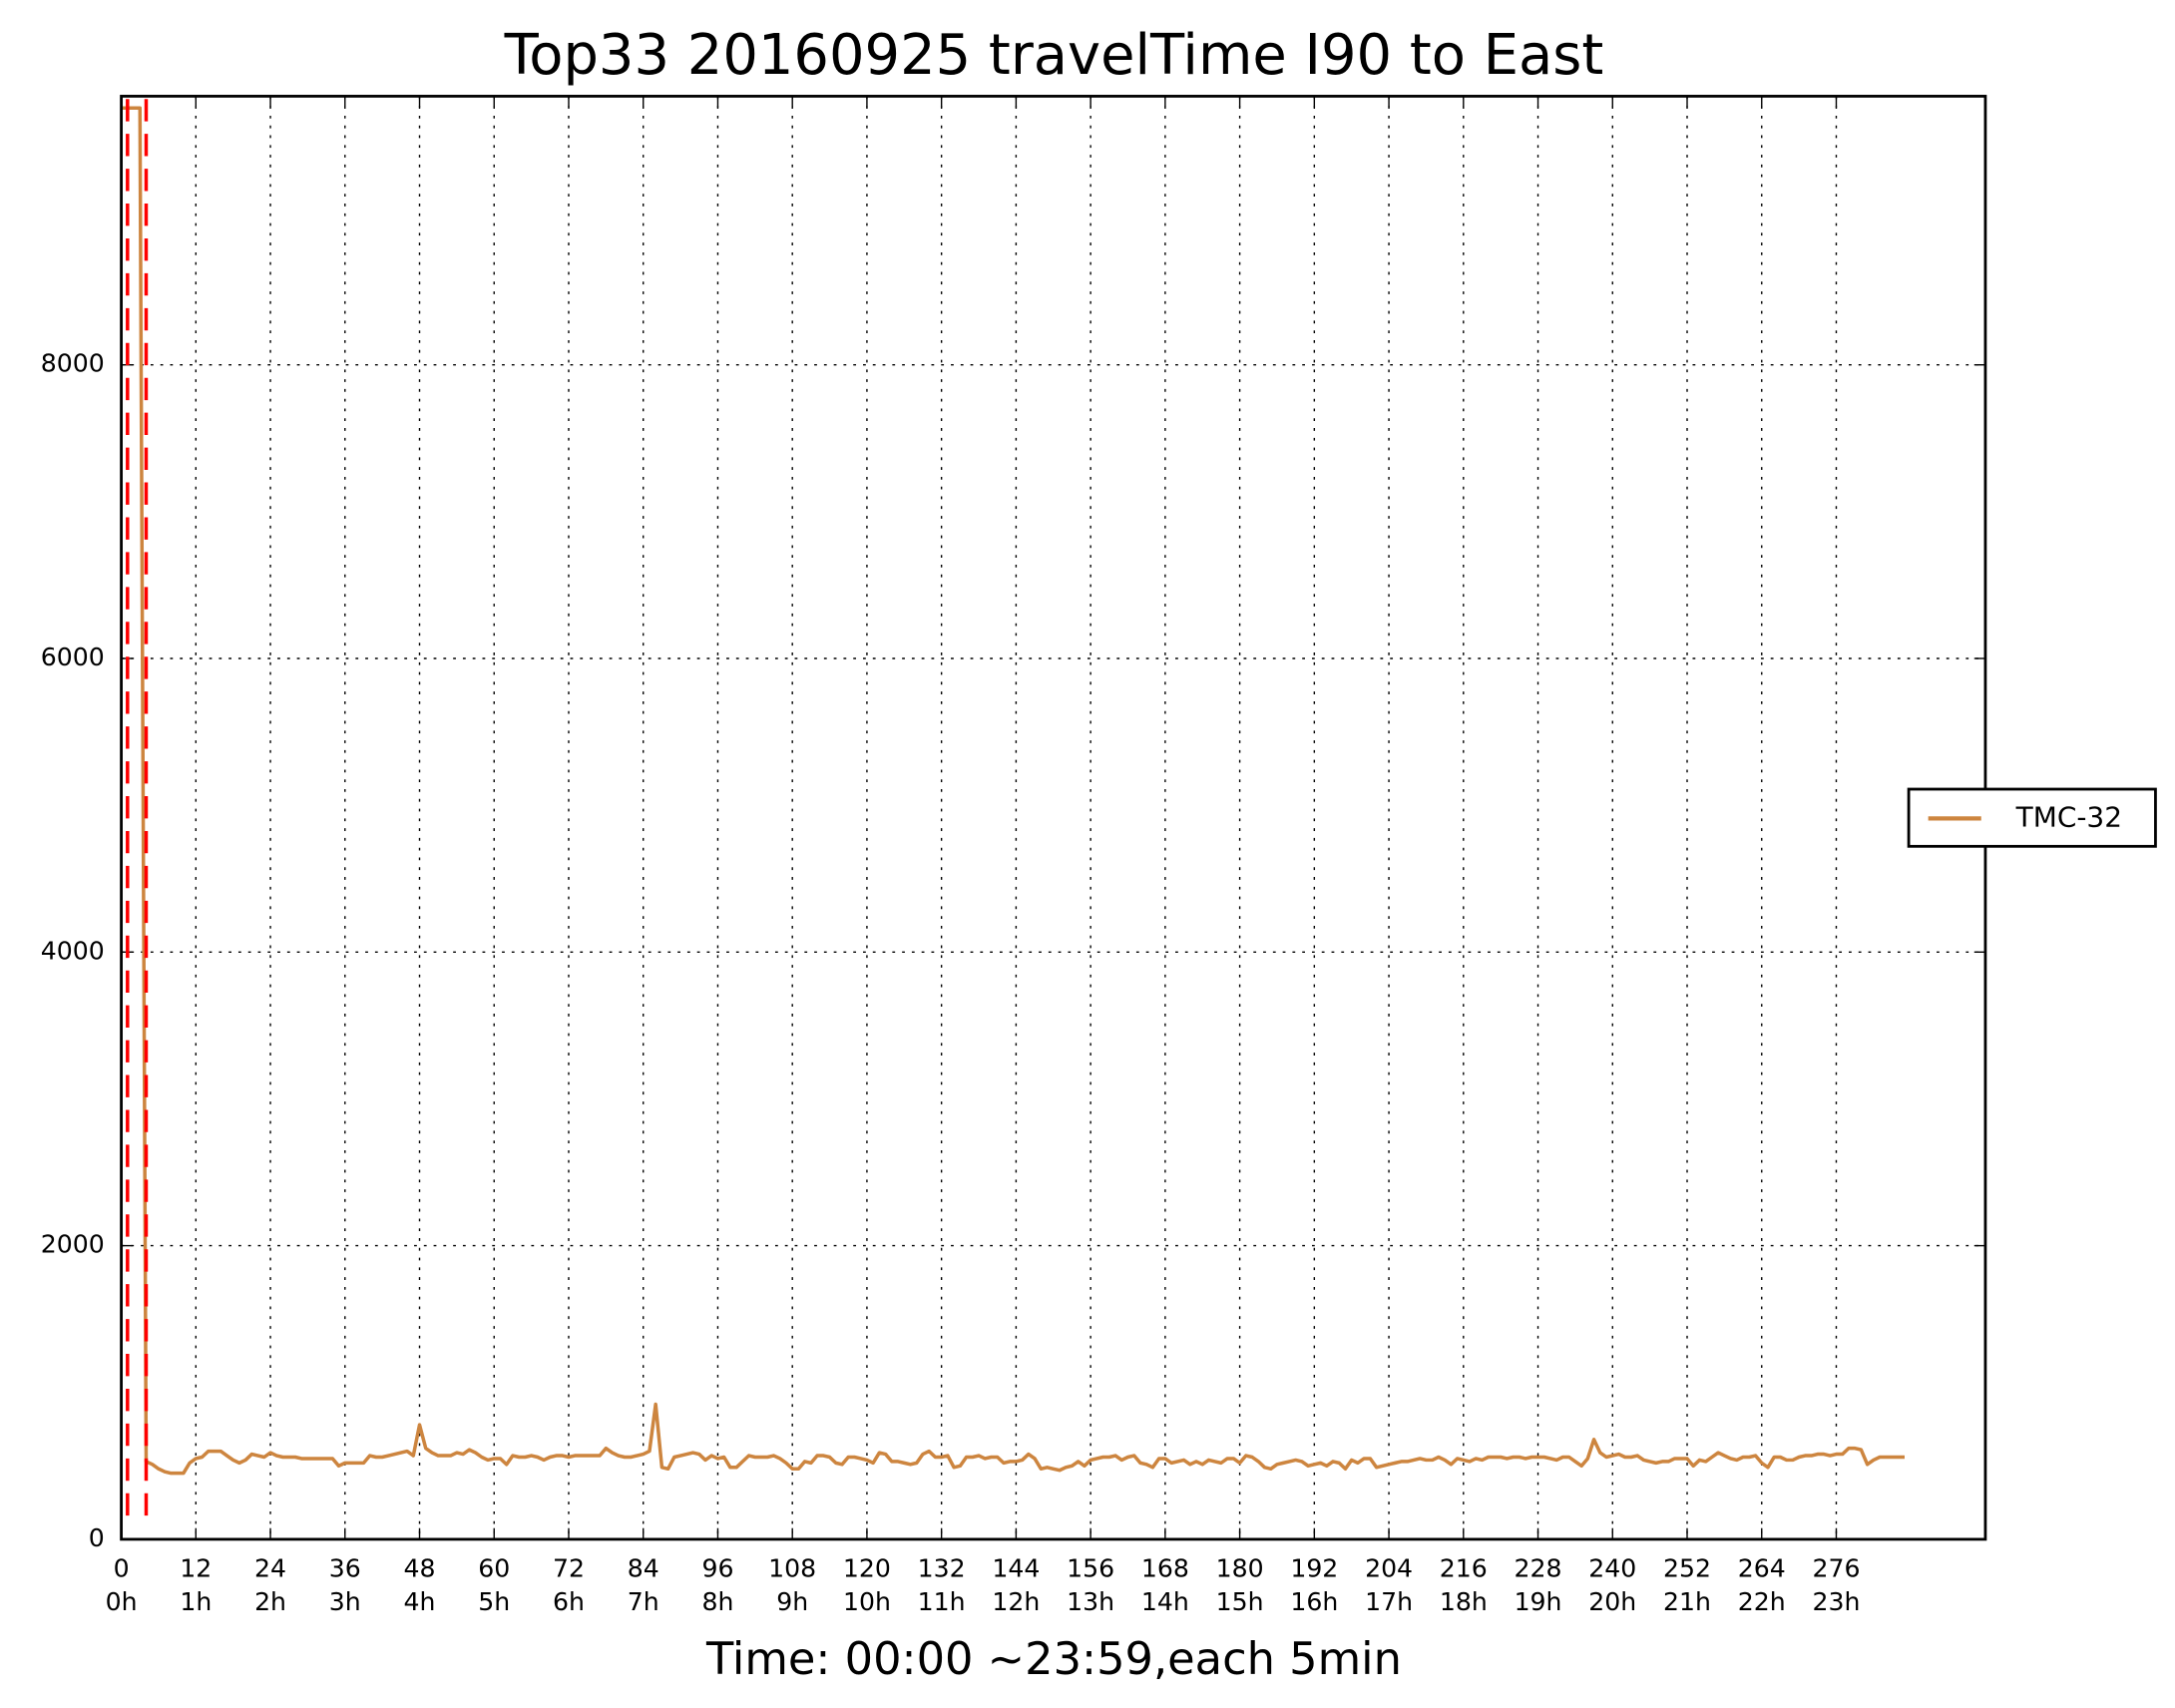 Image resolution: width=2175 pixels, height=1708 pixels. I want to click on x-tick-label: 180, so click(1240, 1568).